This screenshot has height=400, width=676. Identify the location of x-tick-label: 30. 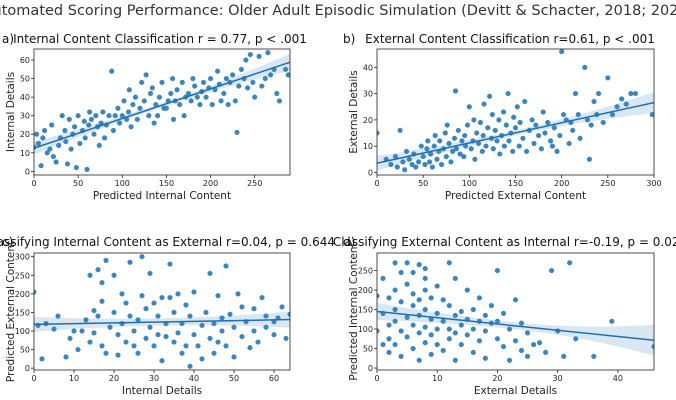
(558, 378).